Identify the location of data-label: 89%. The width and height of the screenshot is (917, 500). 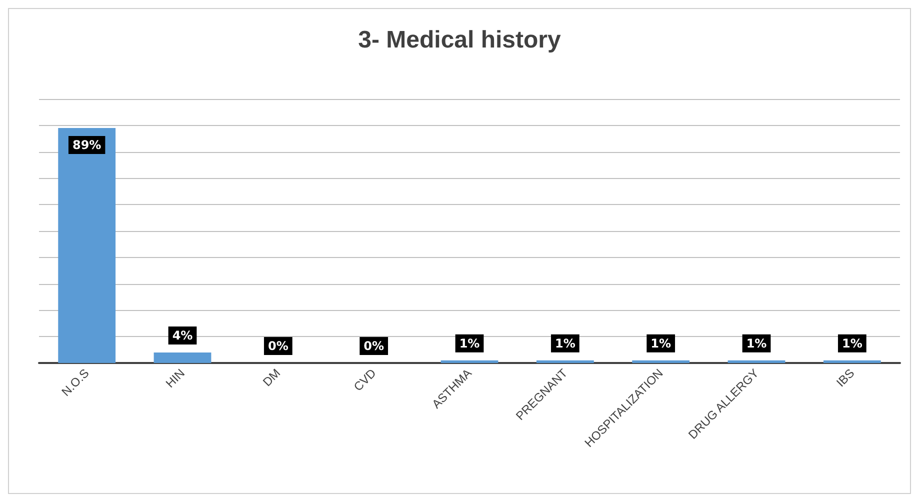
(87, 145).